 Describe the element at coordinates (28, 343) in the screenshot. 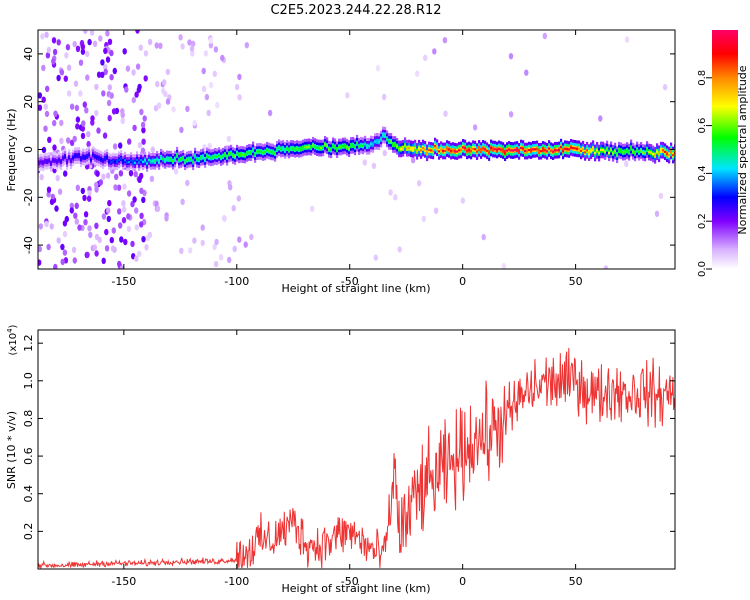

I see `snr-y-tick-label: 1.2` at that location.